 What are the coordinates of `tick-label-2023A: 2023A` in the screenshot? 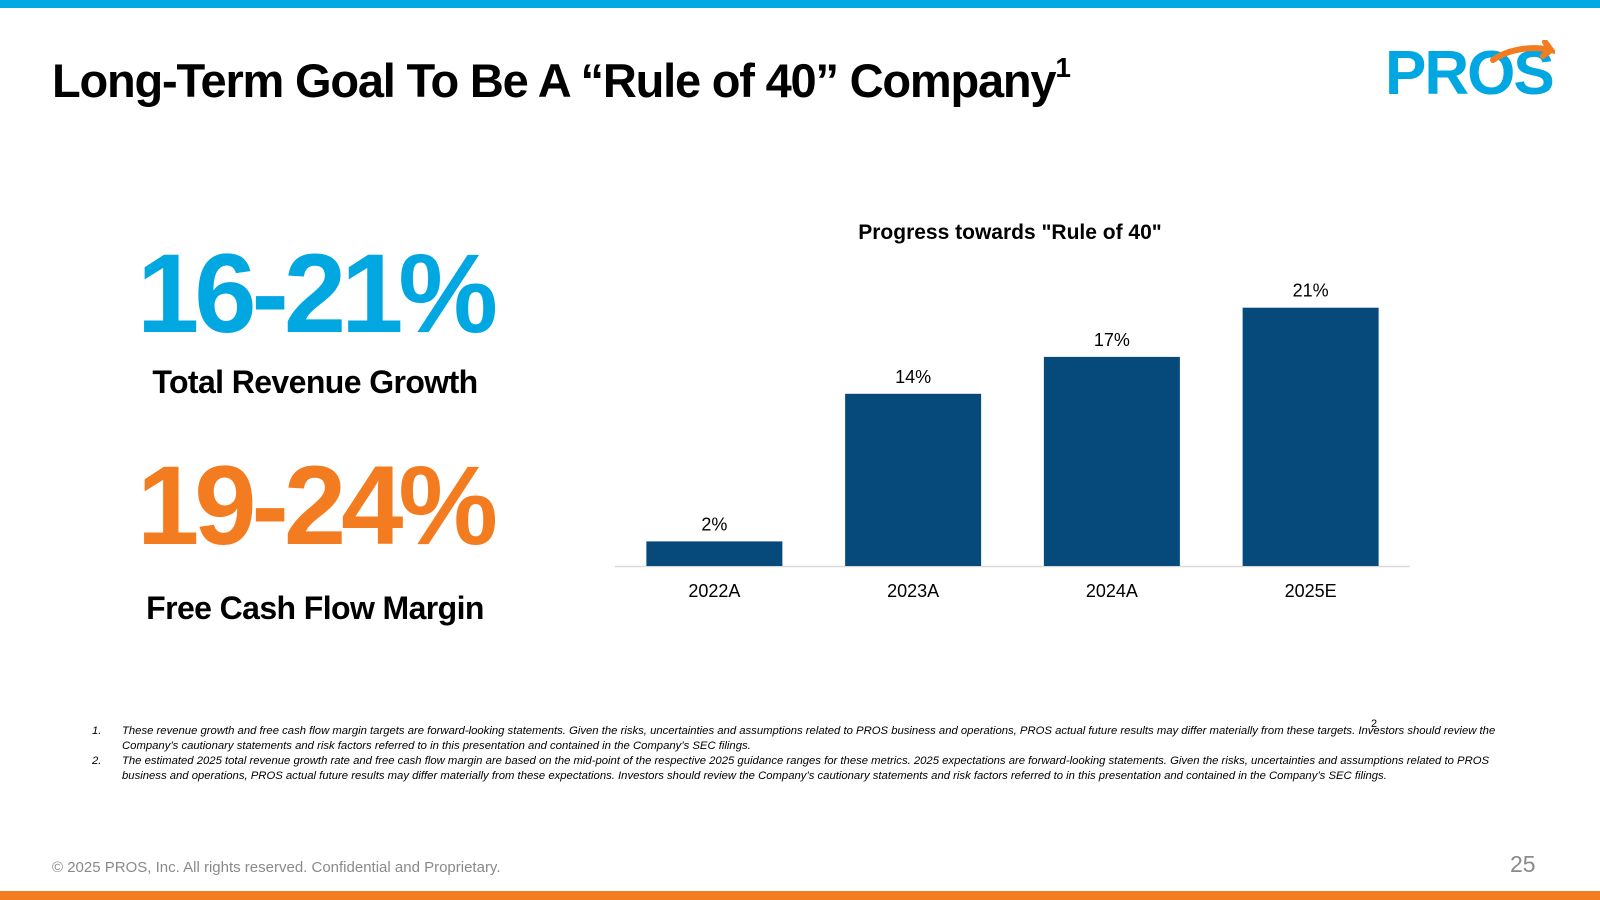 It's located at (913, 591).